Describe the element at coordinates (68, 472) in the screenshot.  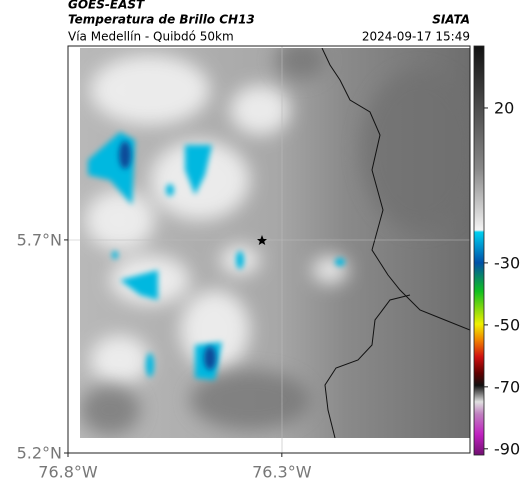
I see `x-tick-label: 76.8°W` at that location.